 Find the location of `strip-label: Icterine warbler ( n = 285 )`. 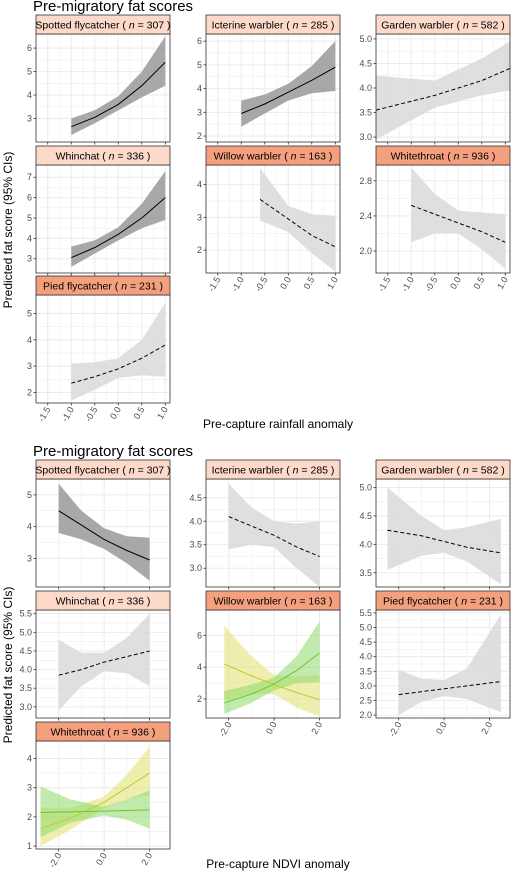

strip-label: Icterine warbler ( n = 285 ) is located at coordinates (273, 26).